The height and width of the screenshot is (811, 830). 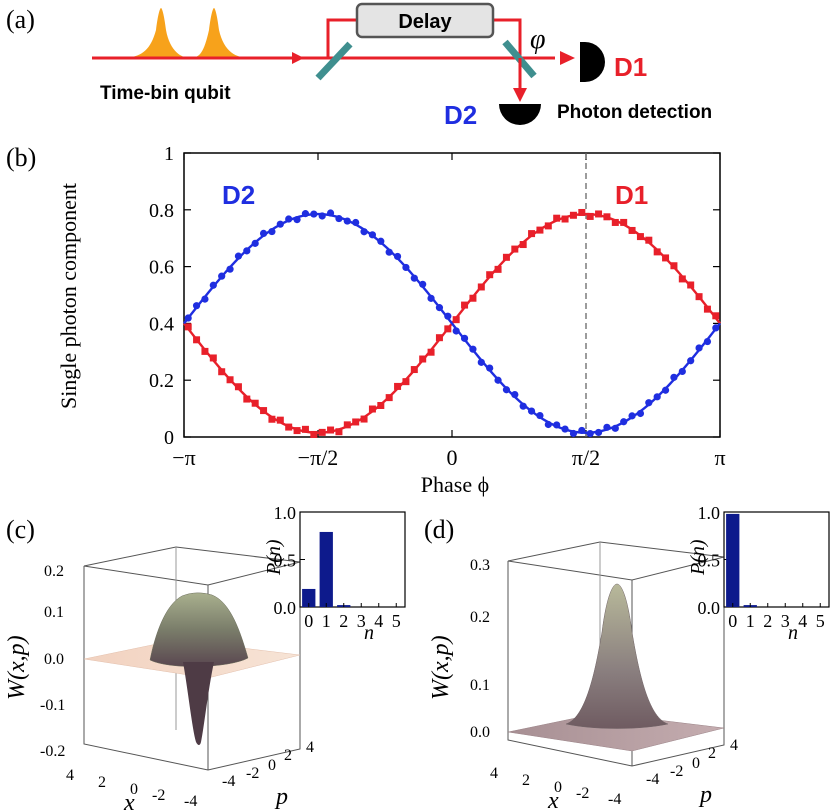 I want to click on y-tick-label: 0.8, so click(x=161, y=211).